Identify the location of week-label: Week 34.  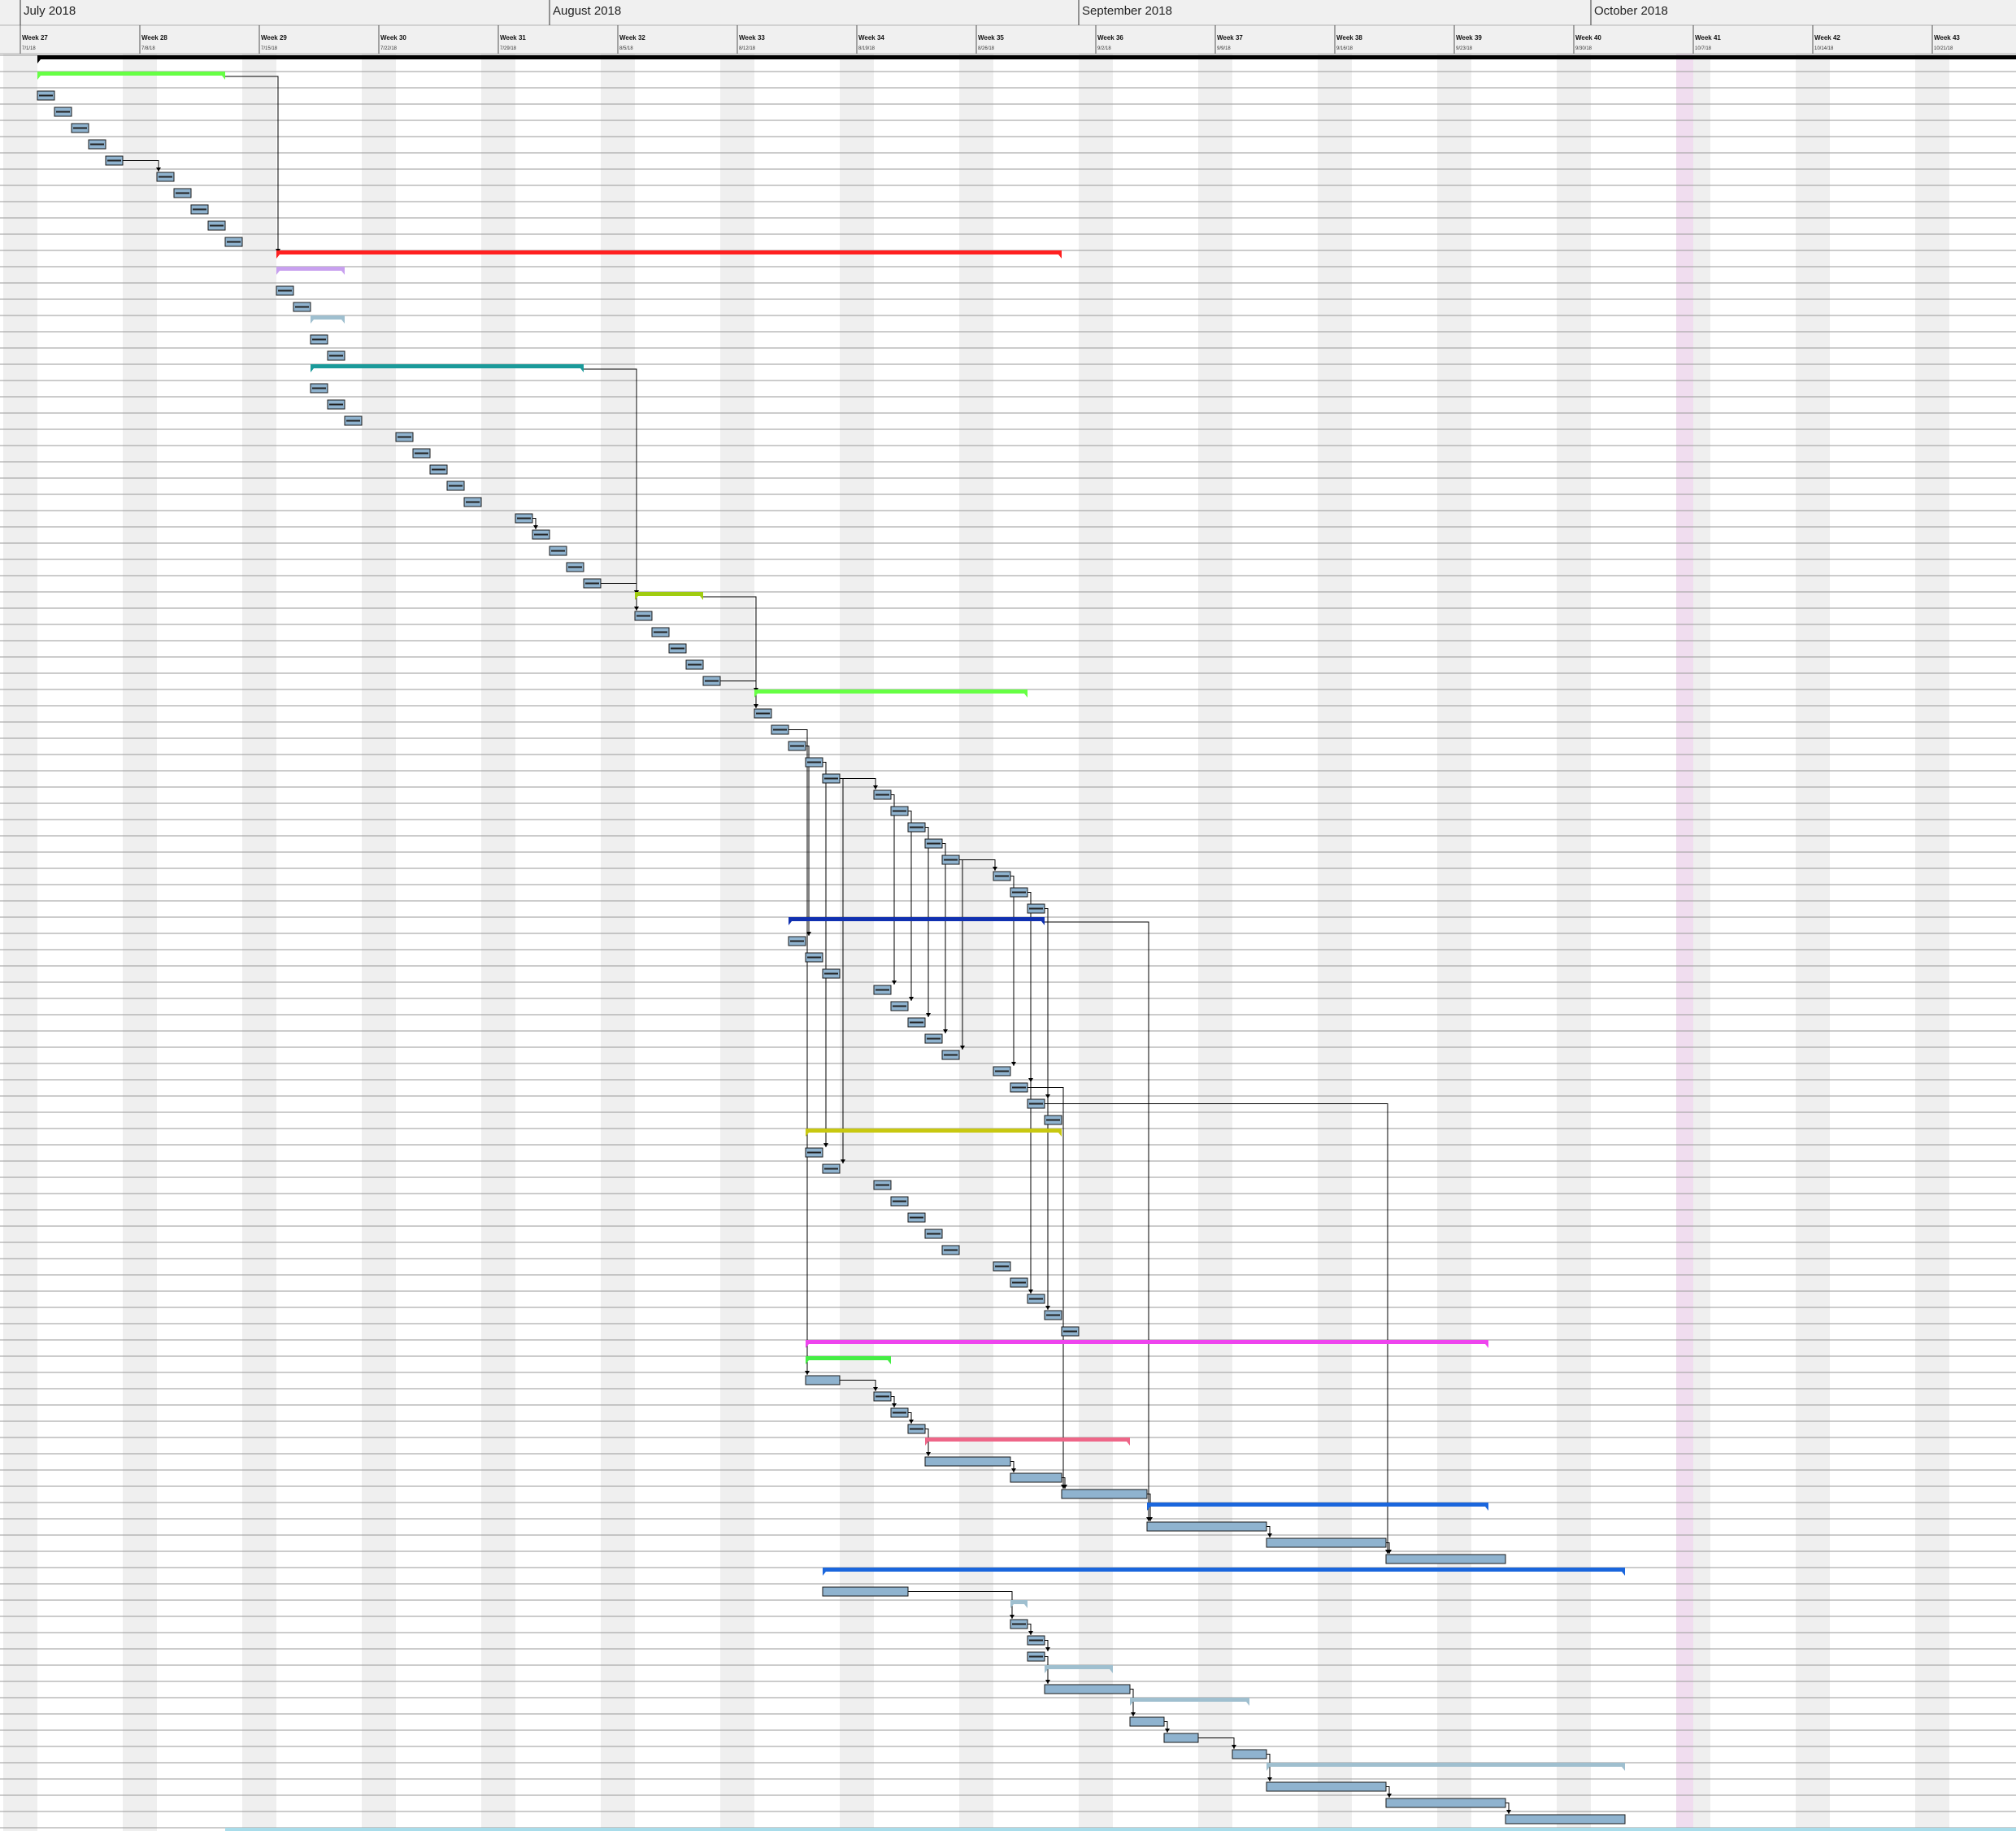
(871, 37).